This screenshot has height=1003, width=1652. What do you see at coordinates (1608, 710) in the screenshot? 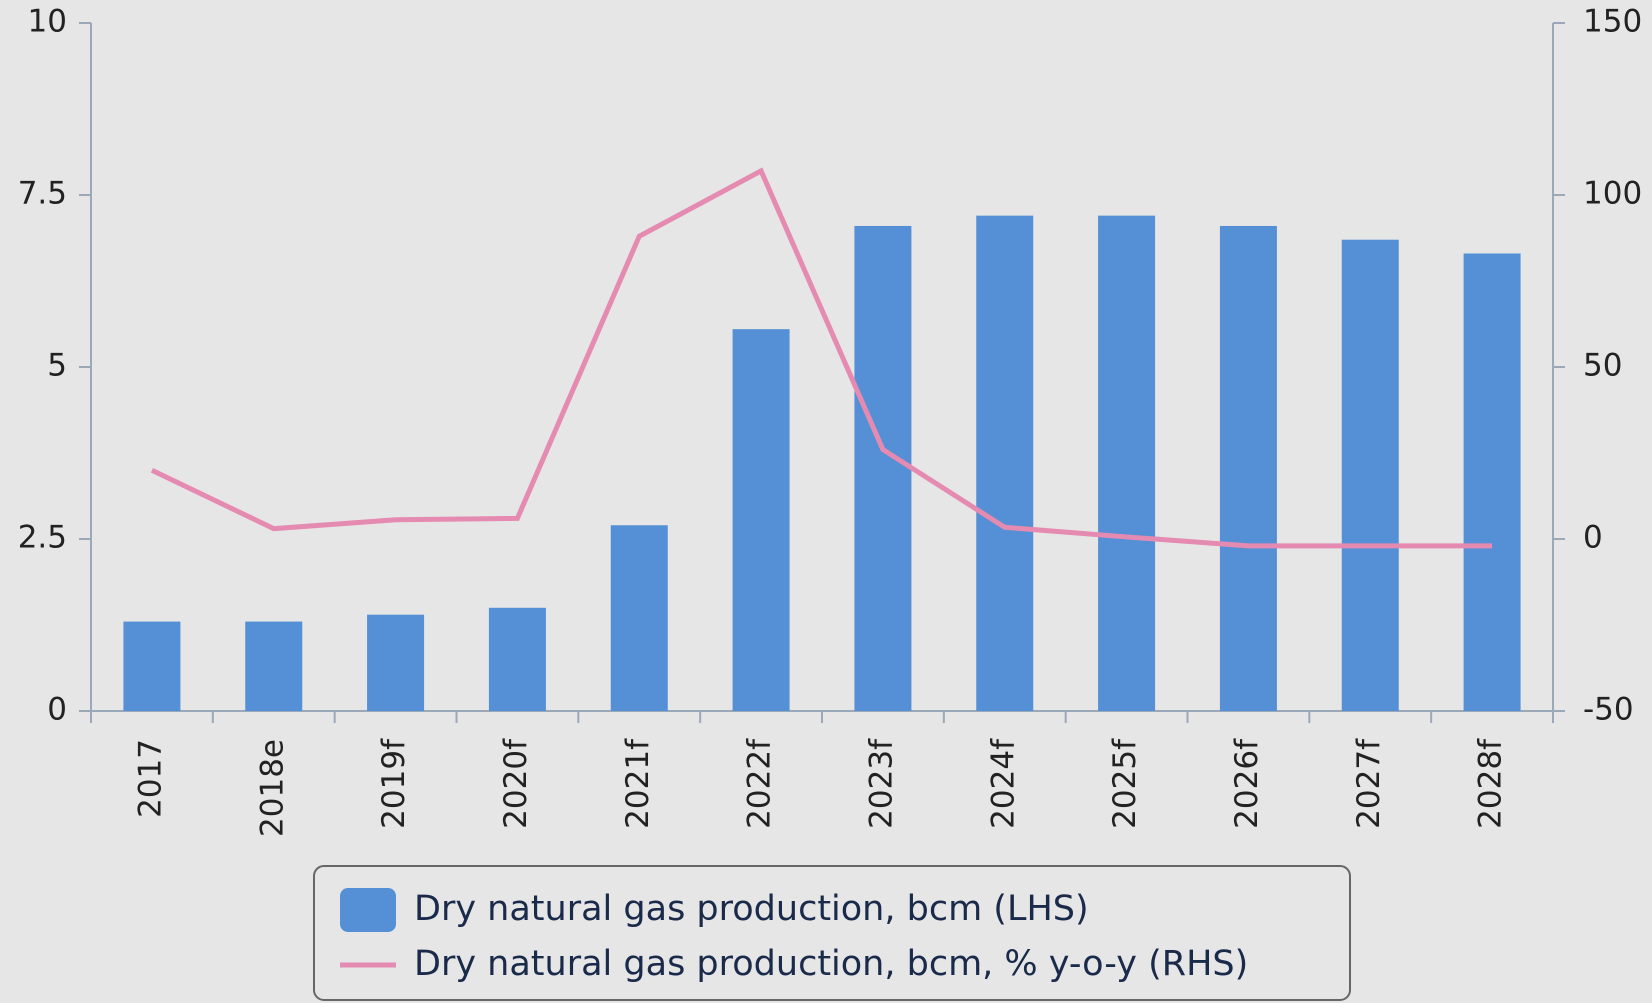
I see `y2-tick-label: -50` at bounding box center [1608, 710].